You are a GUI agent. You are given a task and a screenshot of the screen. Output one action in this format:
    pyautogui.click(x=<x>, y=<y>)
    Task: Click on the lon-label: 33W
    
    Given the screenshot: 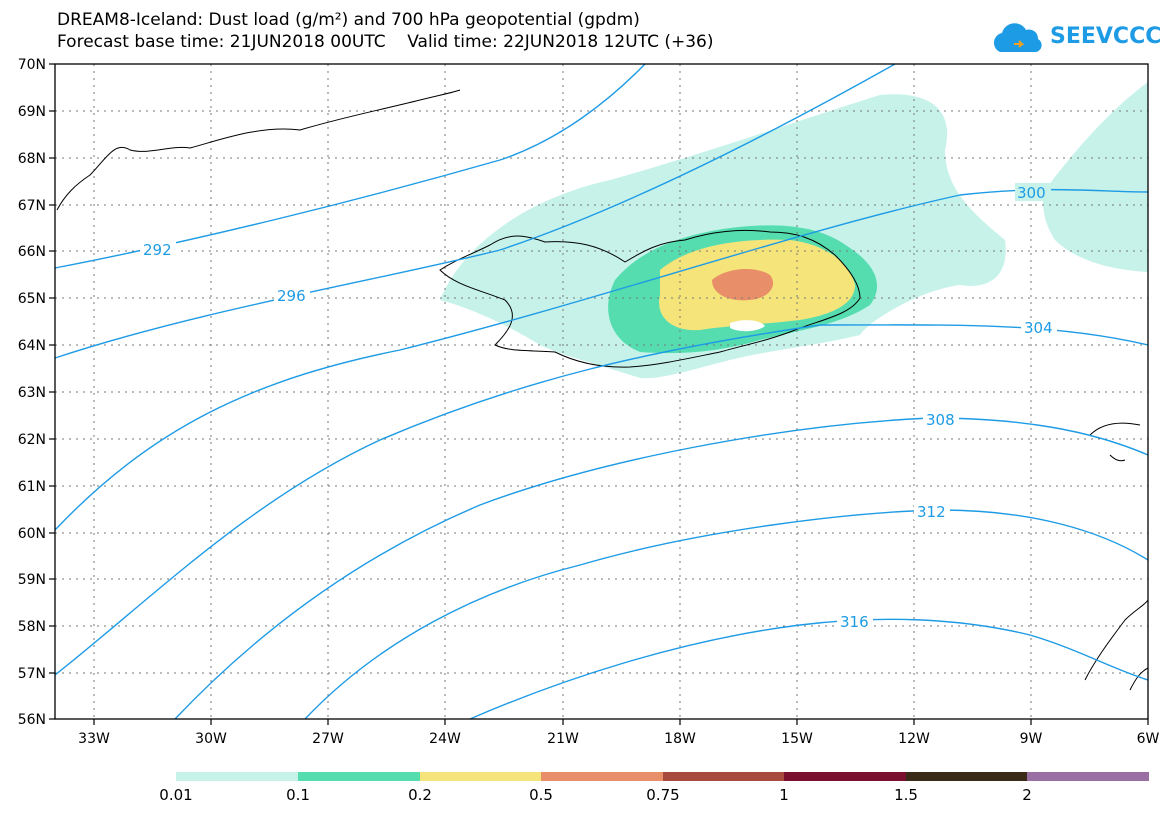 What is the action you would take?
    pyautogui.click(x=94, y=739)
    